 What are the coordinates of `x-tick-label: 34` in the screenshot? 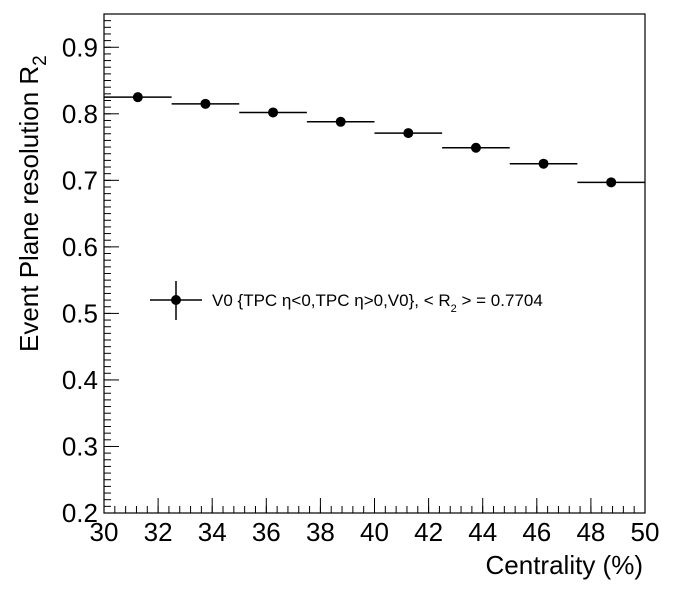 It's located at (212, 532).